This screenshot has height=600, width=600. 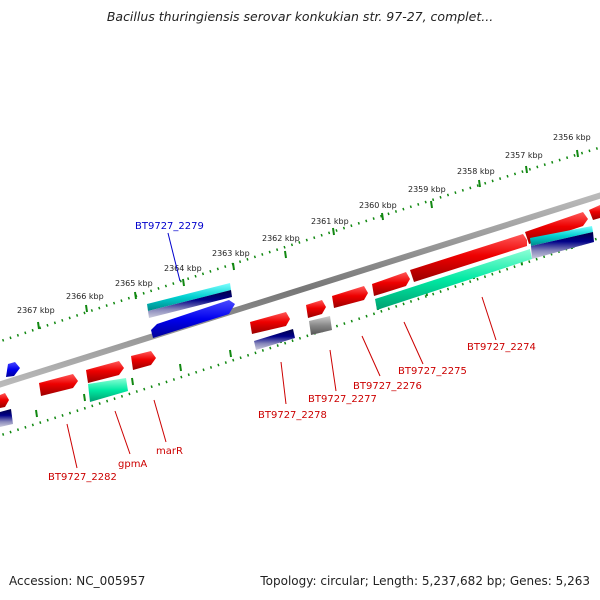 I want to click on gene-label-marR: marR, so click(x=169, y=451).